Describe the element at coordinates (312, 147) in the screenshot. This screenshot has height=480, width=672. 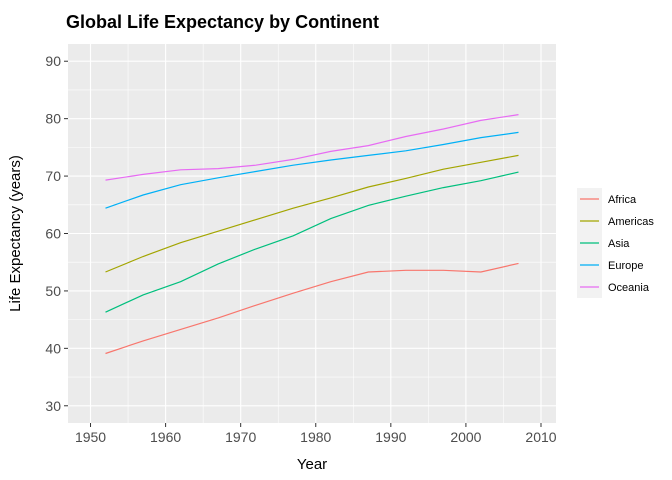
I see `series-line-oceania` at that location.